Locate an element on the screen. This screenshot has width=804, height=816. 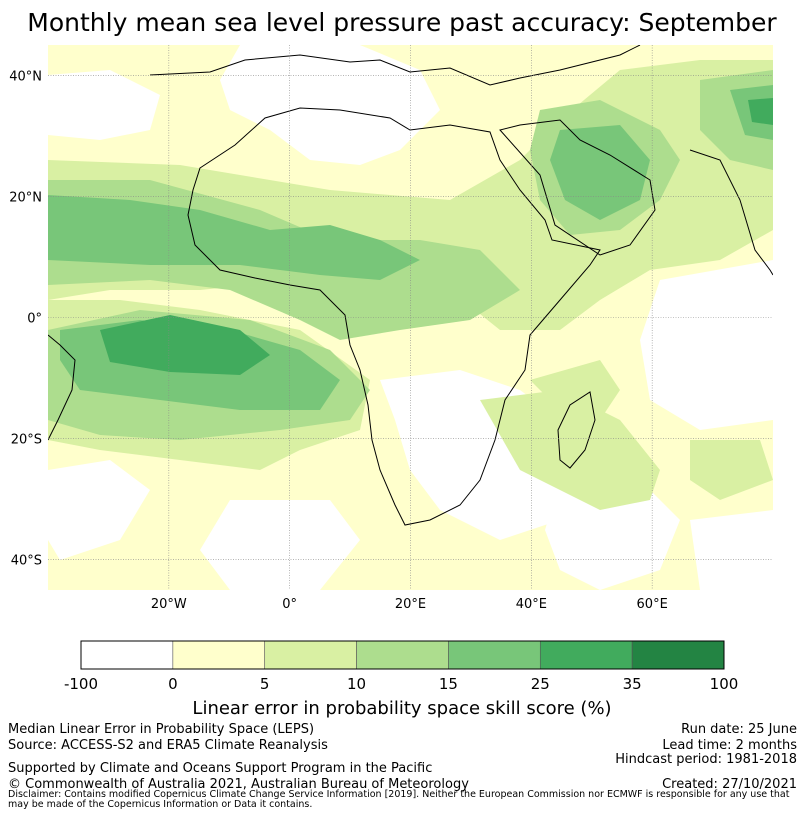
colorbar-tick-label: 100 is located at coordinates (724, 684).